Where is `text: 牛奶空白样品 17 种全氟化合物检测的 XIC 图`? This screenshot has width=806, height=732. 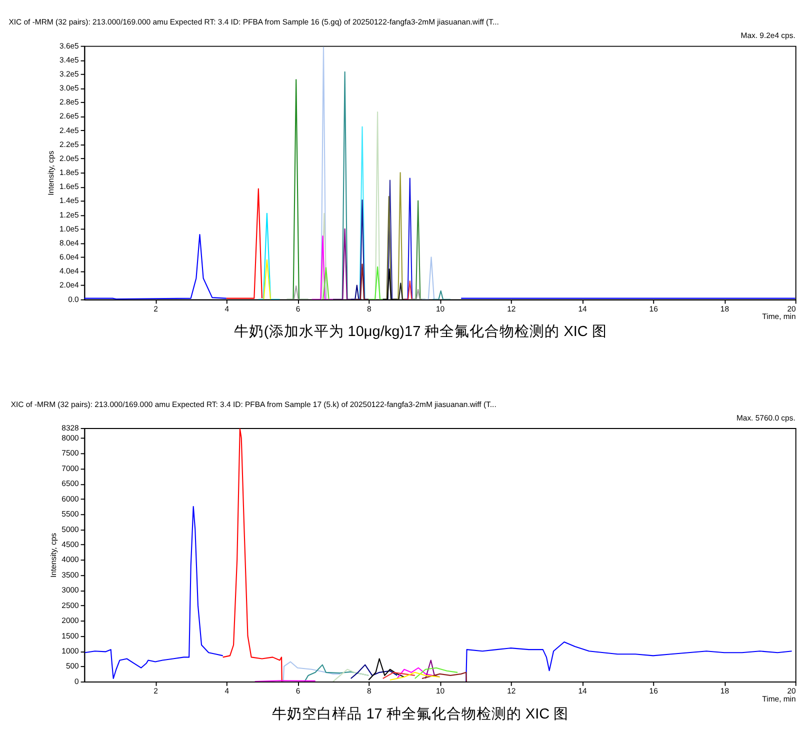
text: 牛奶空白样品 17 种全氟化合物检测的 XIC 图 is located at coordinates (420, 713).